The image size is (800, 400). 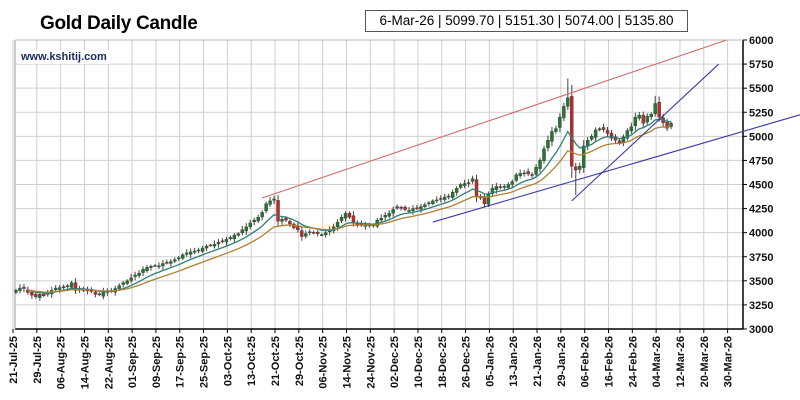 I want to click on y-tick-label: 3000, so click(x=761, y=330).